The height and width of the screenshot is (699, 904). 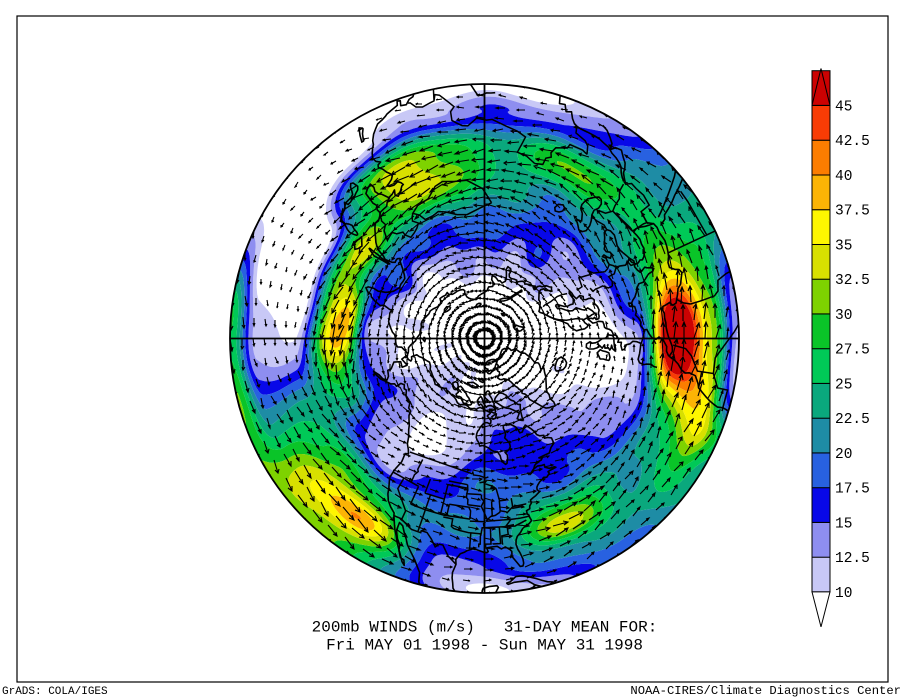 I want to click on svg-text: 15, so click(x=843, y=524).